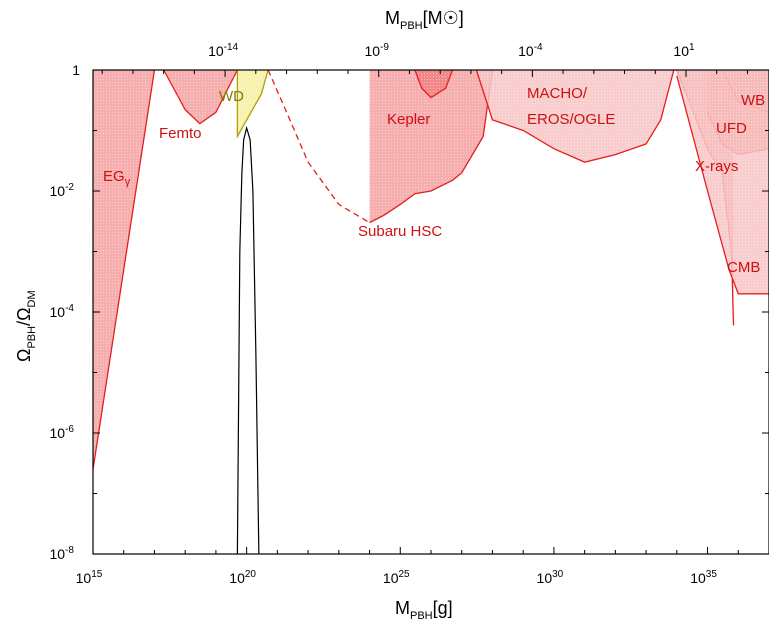 This screenshot has width=769, height=624. Describe the element at coordinates (557, 93) in the screenshot. I see `macho-eros-ogle-label: MACHO/` at that location.